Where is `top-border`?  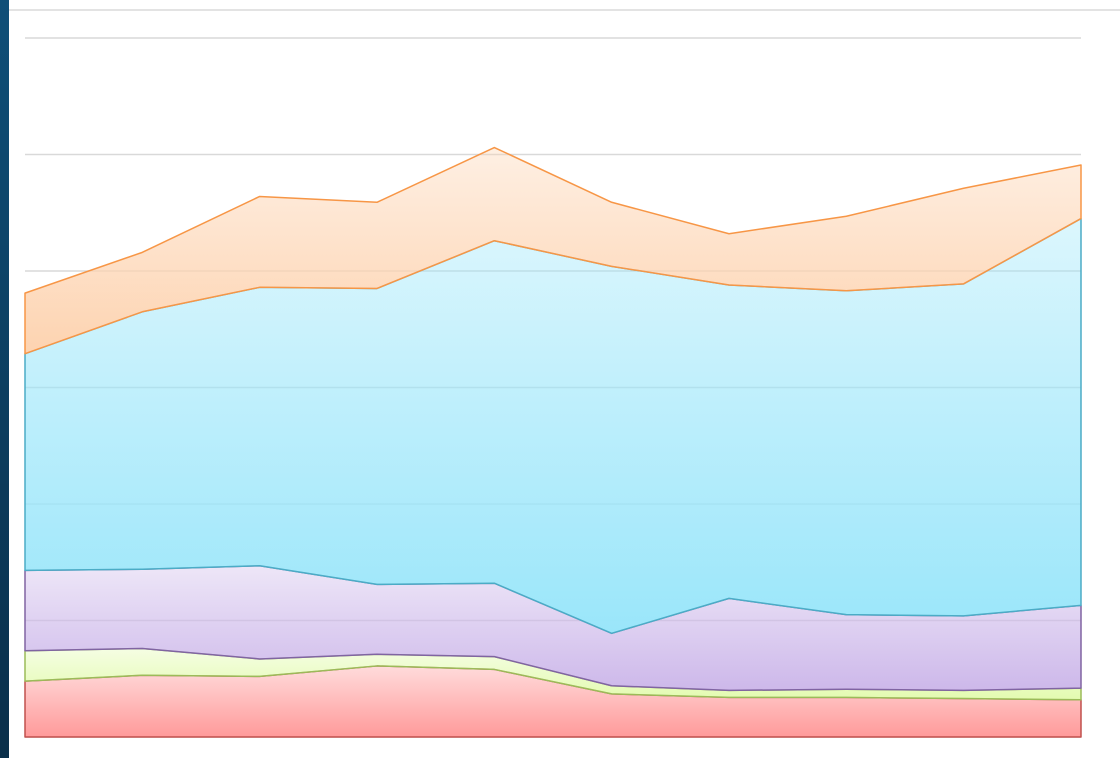 top-border is located at coordinates (564, 10).